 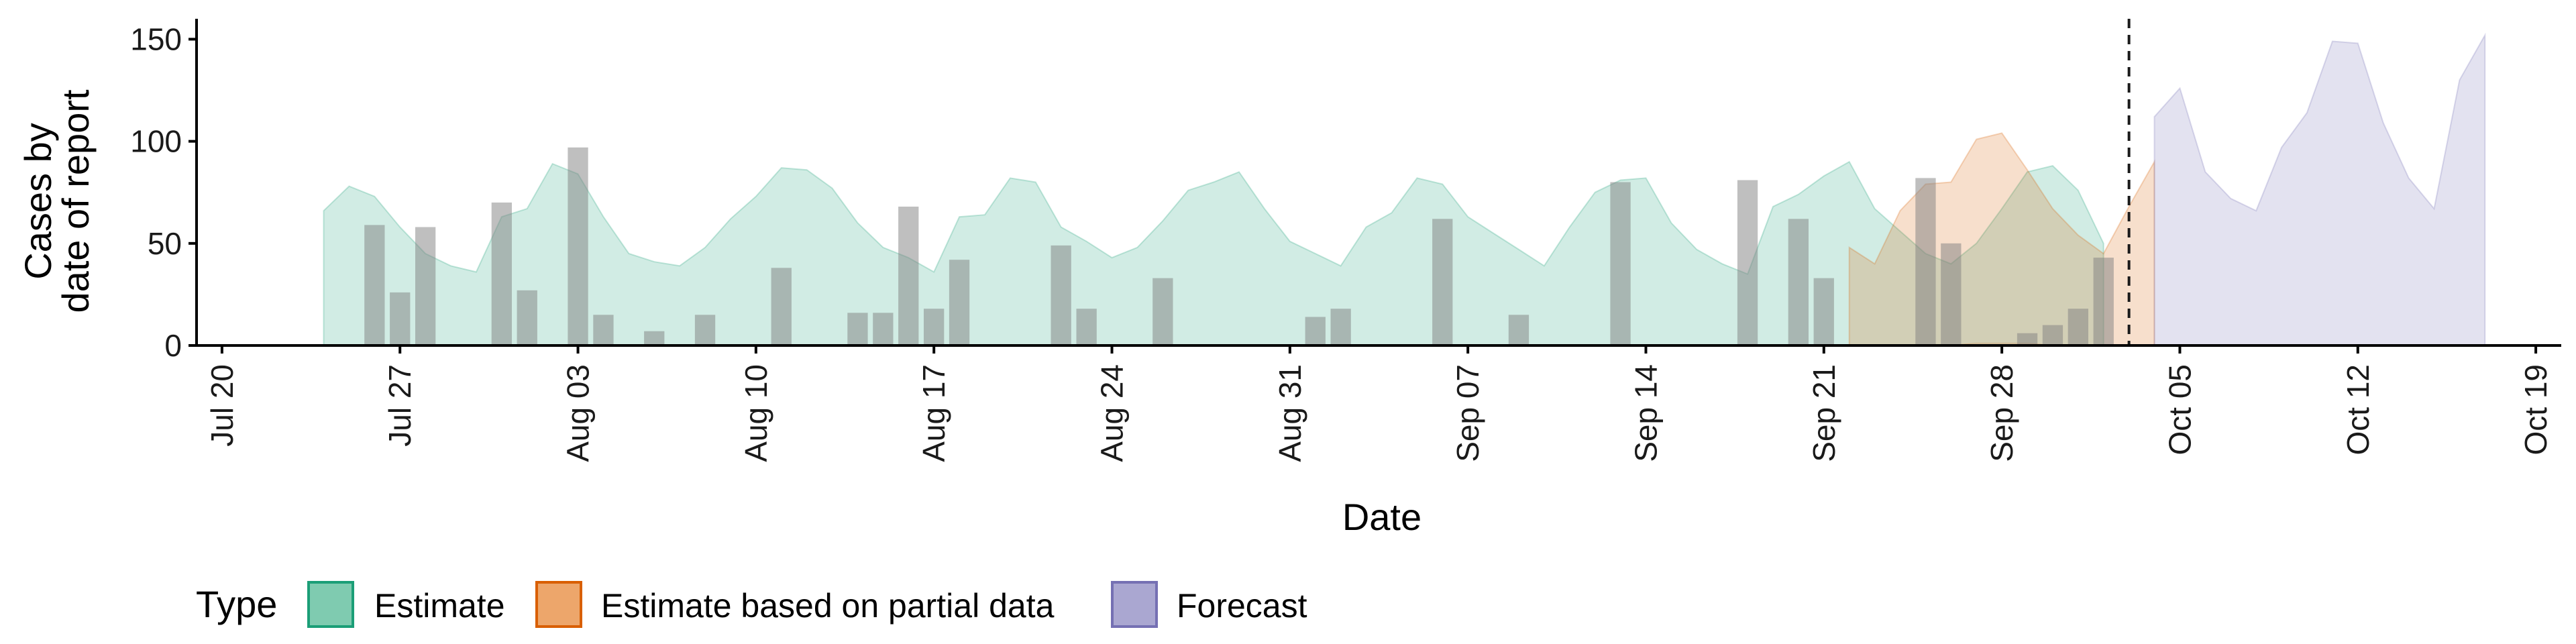 I want to click on x-tick-label: Oct 05, so click(x=2180, y=409).